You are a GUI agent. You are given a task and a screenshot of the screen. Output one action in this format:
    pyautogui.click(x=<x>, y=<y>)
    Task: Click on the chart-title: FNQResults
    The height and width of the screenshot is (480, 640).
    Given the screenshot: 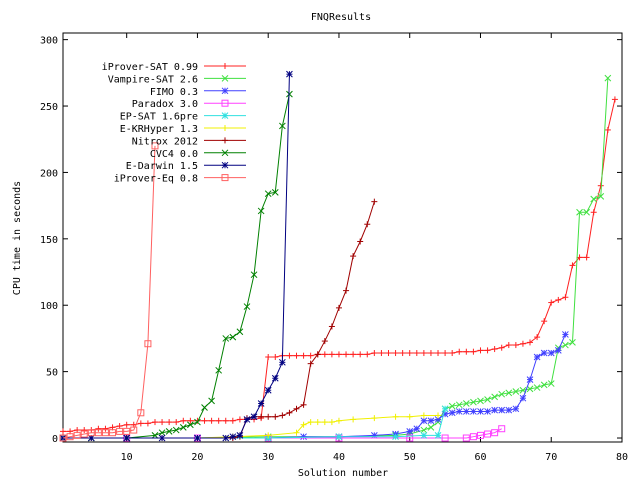 What is the action you would take?
    pyautogui.click(x=341, y=17)
    